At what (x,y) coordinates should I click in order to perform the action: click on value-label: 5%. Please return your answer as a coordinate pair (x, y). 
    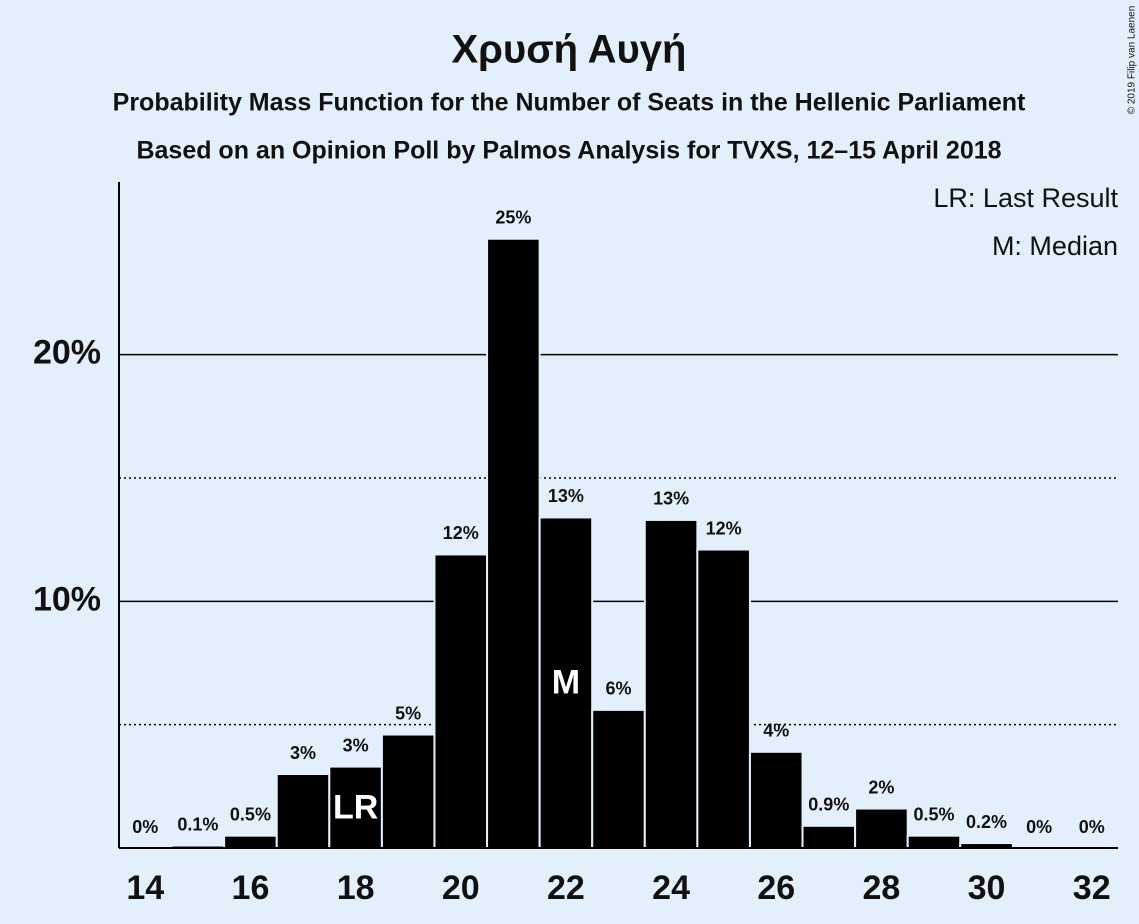
    Looking at the image, I should click on (408, 713).